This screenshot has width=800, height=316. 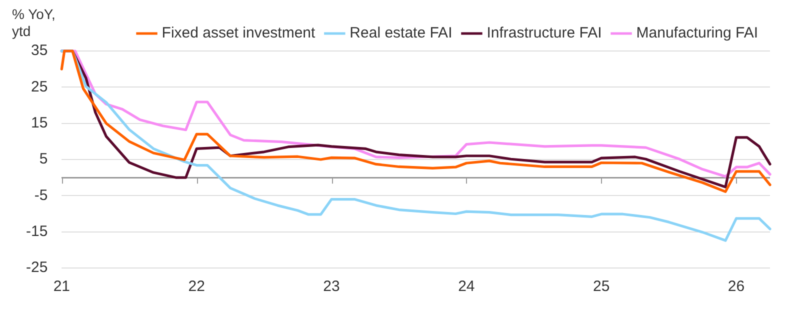 What do you see at coordinates (37, 231) in the screenshot?
I see `y-tick-label: -15` at bounding box center [37, 231].